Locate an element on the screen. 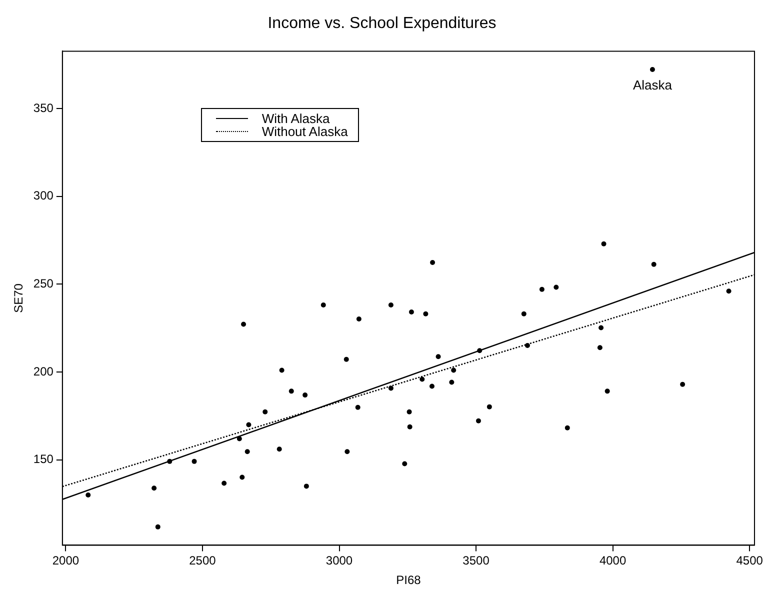 This screenshot has width=766, height=594. x-tick-label: 3000 is located at coordinates (339, 561).